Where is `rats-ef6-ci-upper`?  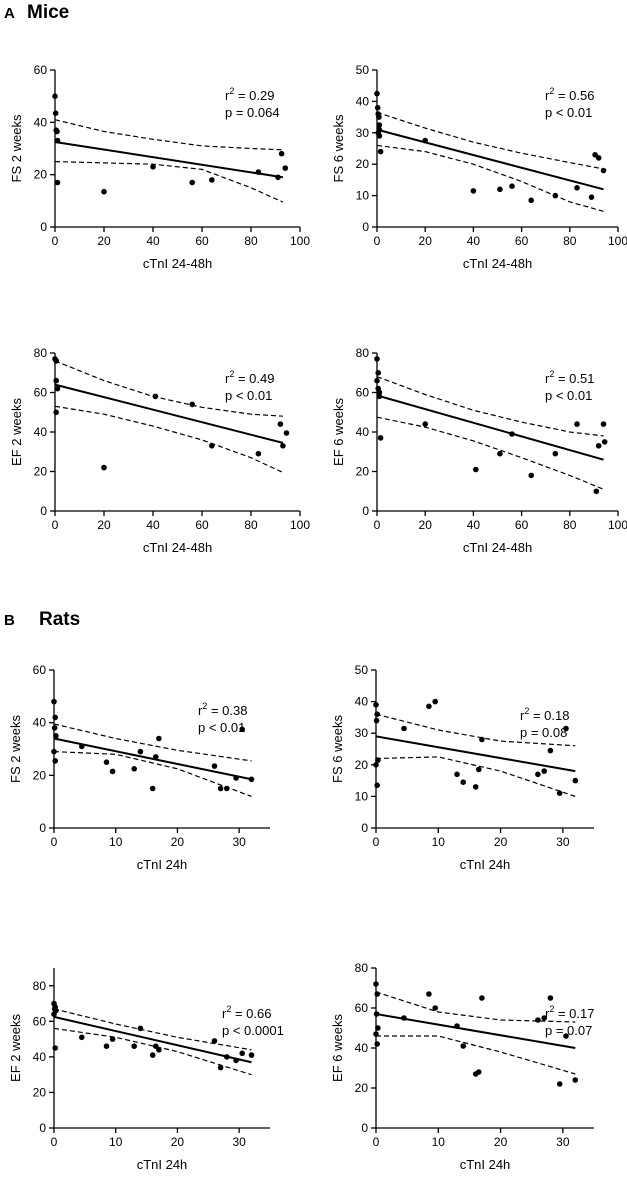 rats-ef6-ci-upper is located at coordinates (475, 1007).